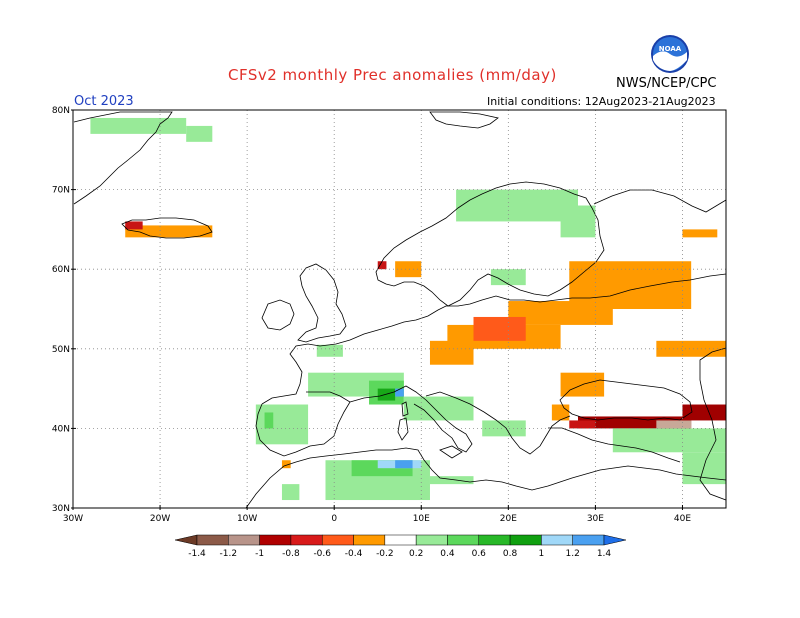 The height and width of the screenshot is (618, 800). I want to click on sicily-coast, so click(451, 452).